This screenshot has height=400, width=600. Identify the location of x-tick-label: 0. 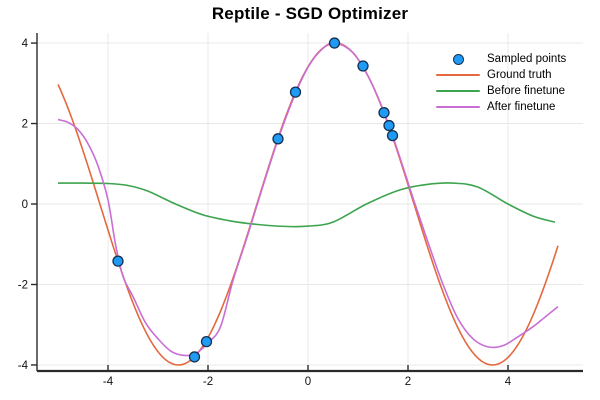
(308, 382).